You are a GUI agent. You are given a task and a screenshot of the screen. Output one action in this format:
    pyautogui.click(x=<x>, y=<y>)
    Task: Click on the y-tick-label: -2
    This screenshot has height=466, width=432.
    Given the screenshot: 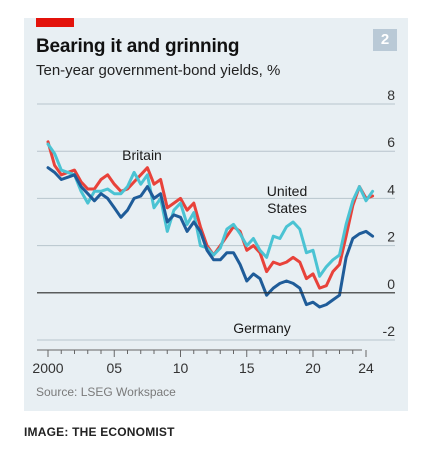 What is the action you would take?
    pyautogui.click(x=389, y=331)
    